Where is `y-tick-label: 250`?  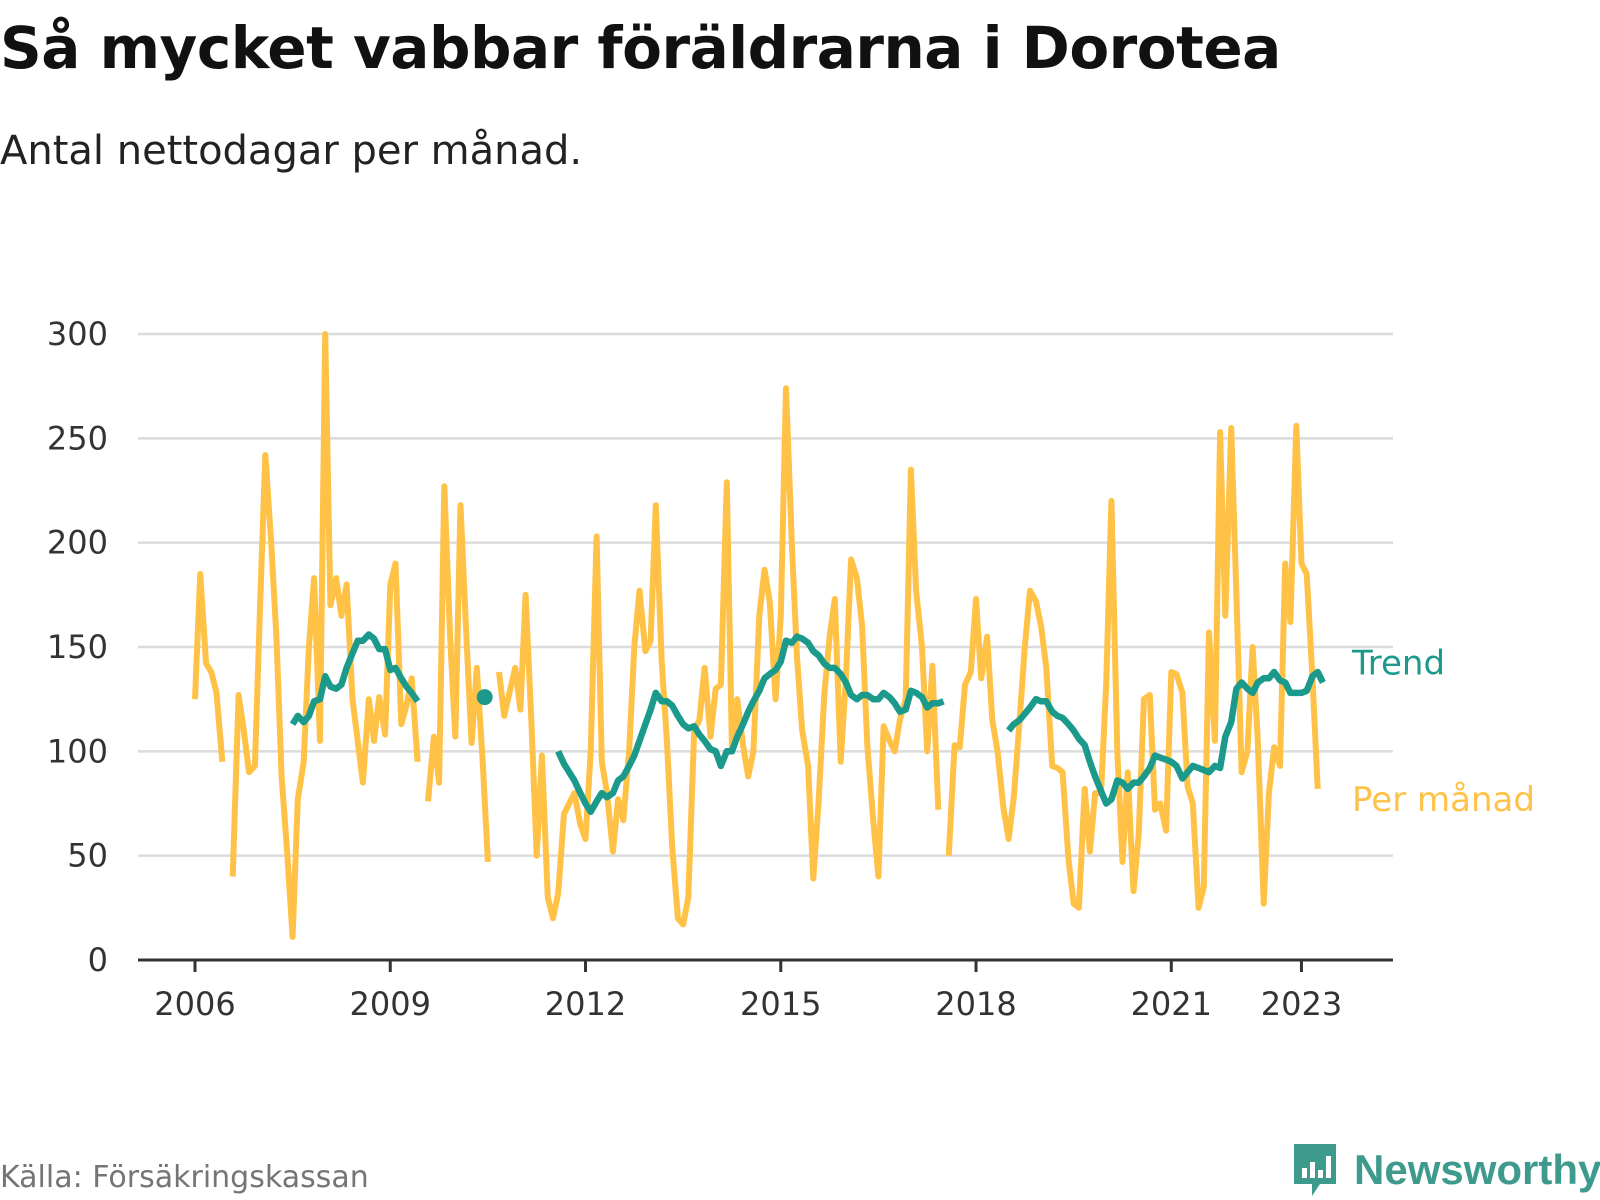 y-tick-label: 250 is located at coordinates (77, 438).